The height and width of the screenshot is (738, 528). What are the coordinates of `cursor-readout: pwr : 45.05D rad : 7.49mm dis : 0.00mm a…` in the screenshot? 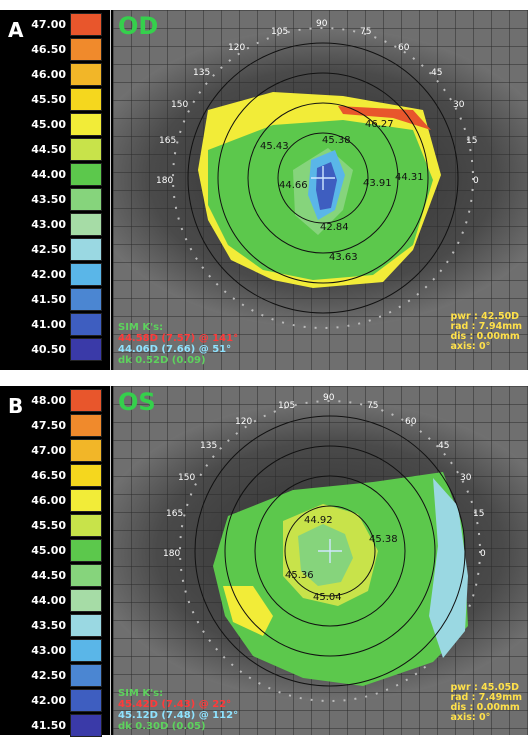 It's located at (486, 703).